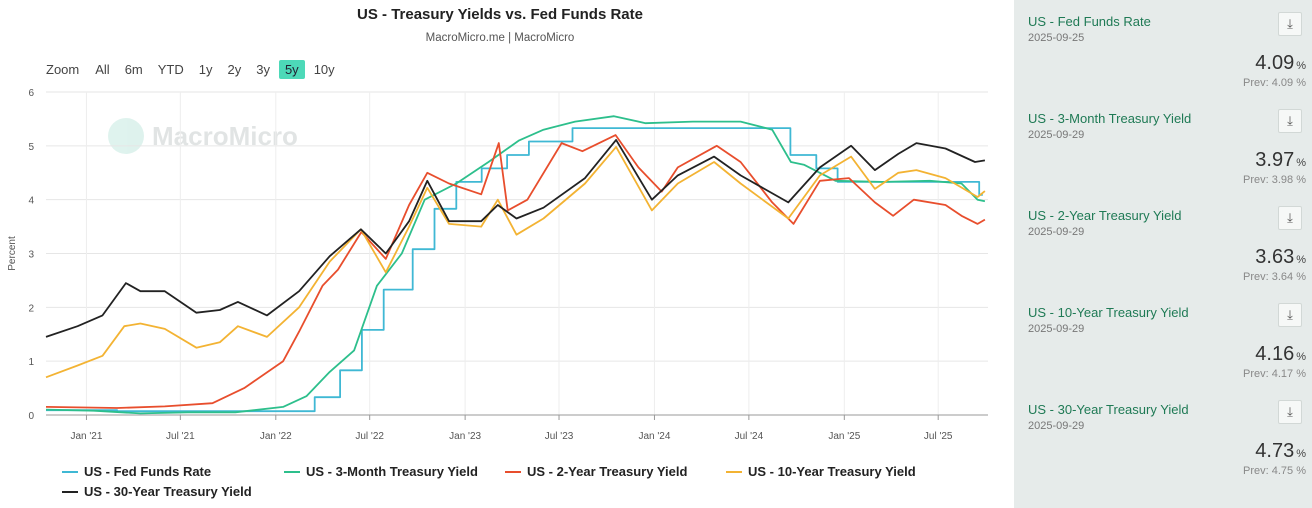 The image size is (1312, 508). I want to click on x-tick-label: Jul '25, so click(938, 436).